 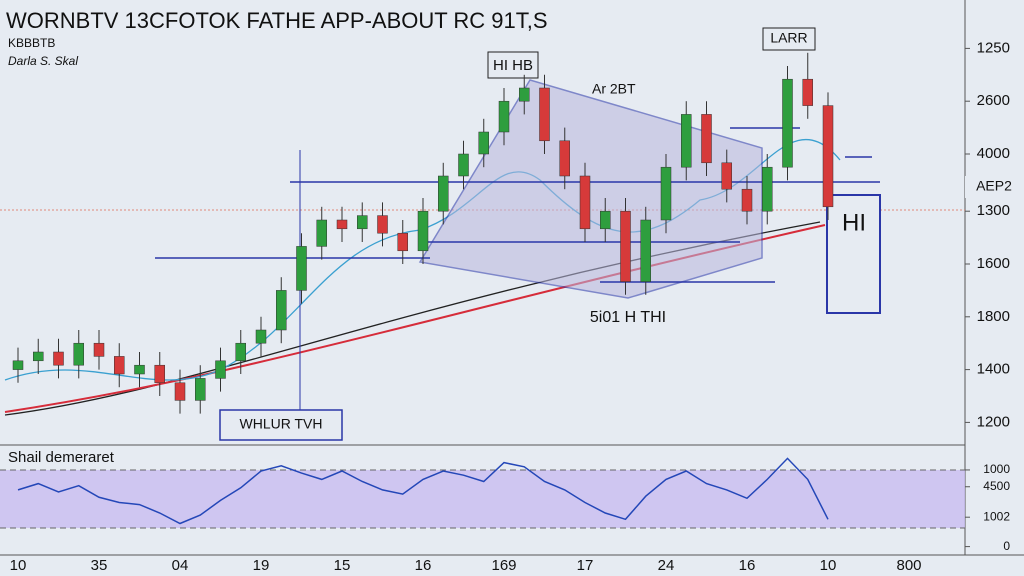 I want to click on annotation: HI, so click(x=854, y=222).